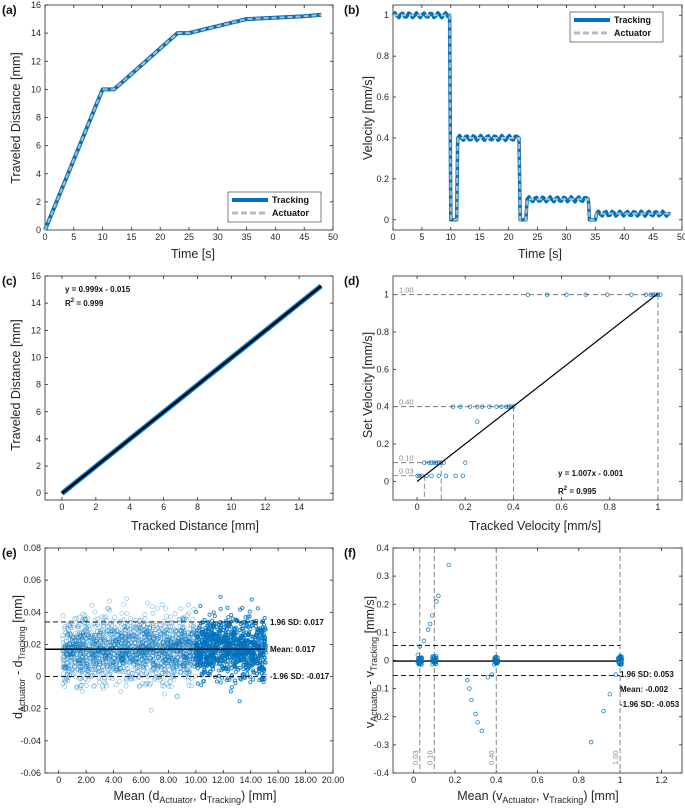 The width and height of the screenshot is (685, 808). I want to click on panel-b-x-tick-label: 25, so click(537, 237).